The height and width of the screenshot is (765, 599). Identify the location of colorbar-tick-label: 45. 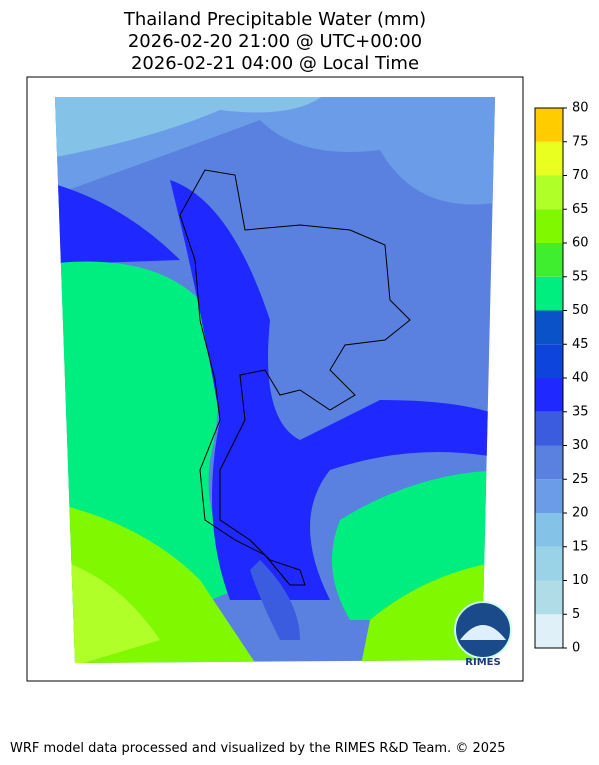
(580, 344).